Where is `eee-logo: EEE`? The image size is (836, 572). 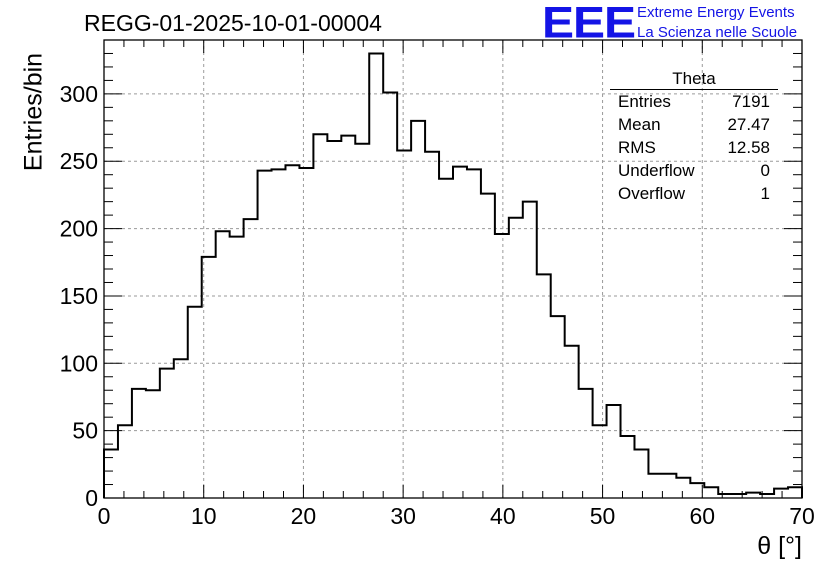 eee-logo: EEE is located at coordinates (589, 24).